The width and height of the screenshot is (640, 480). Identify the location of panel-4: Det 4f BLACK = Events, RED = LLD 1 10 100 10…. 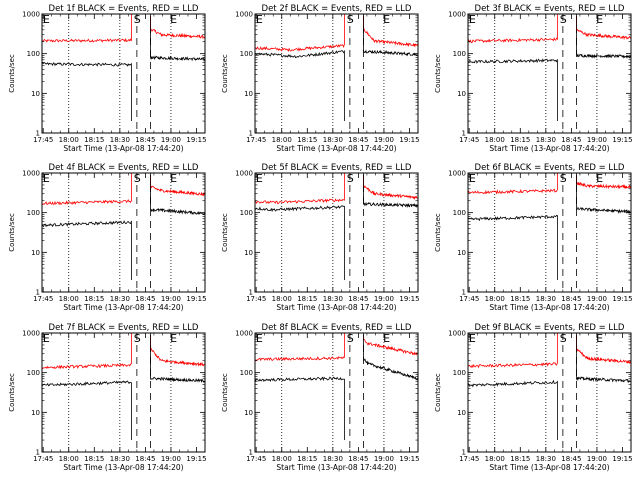
(107, 237).